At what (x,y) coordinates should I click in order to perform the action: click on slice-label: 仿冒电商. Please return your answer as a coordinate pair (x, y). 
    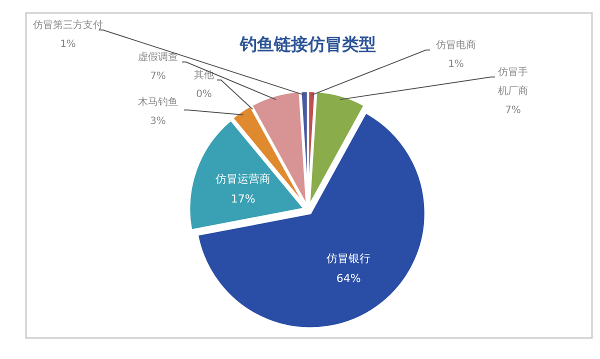
    Looking at the image, I should click on (455, 45).